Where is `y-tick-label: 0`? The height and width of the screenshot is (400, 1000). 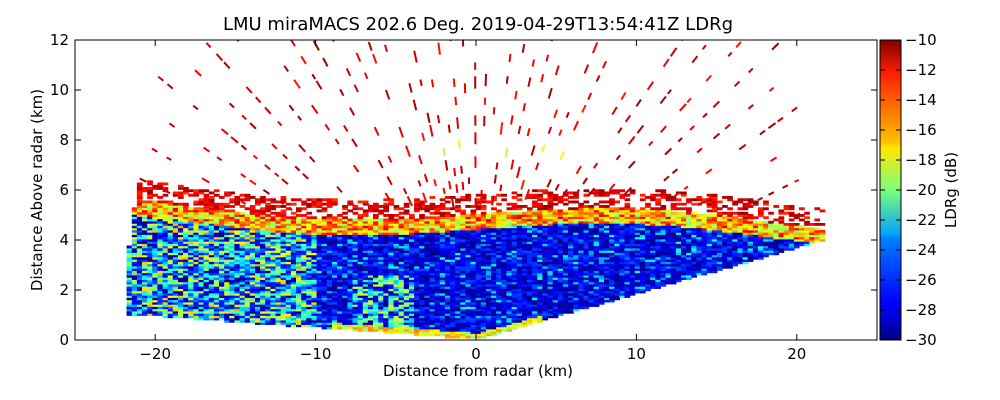
y-tick-label: 0 is located at coordinates (64, 340).